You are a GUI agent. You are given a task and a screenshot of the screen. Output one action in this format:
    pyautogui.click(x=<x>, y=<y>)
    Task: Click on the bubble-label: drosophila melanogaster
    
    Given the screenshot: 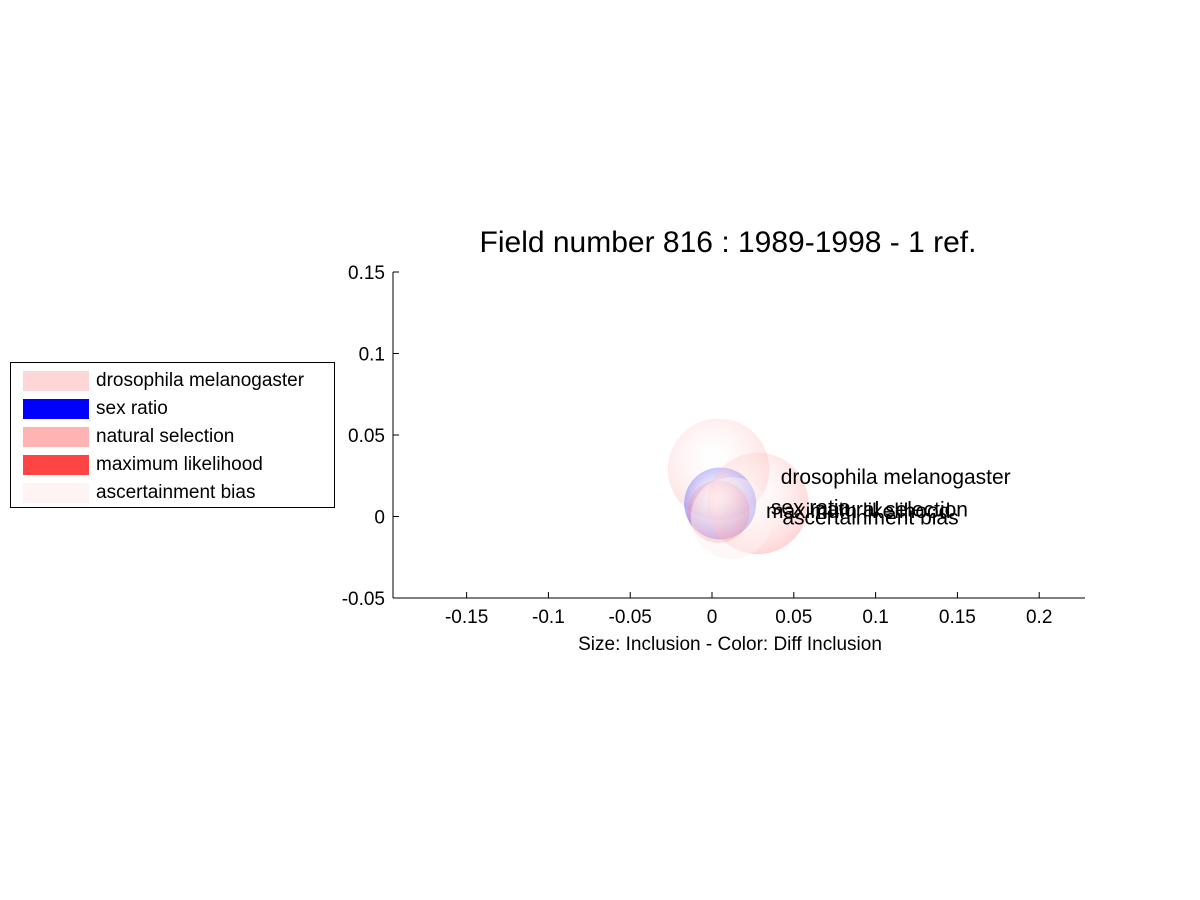 What is the action you would take?
    pyautogui.click(x=896, y=477)
    